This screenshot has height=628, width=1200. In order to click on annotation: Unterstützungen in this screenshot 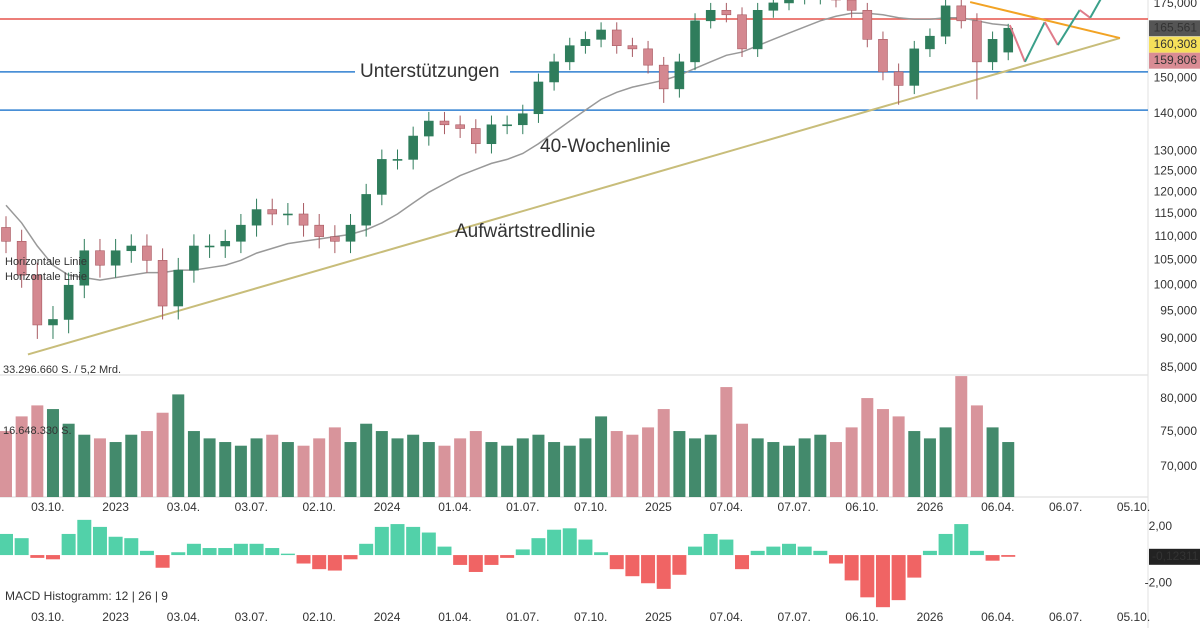, I will do `click(429, 71)`.